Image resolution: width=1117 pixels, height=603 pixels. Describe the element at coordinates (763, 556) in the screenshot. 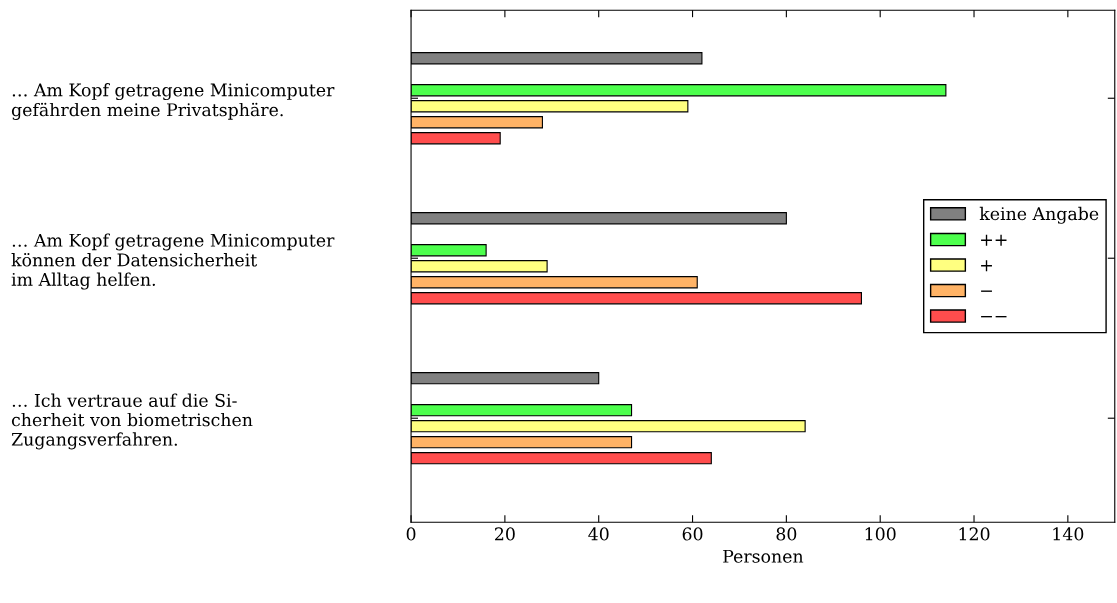

I see `x-axis-title: Personen` at that location.